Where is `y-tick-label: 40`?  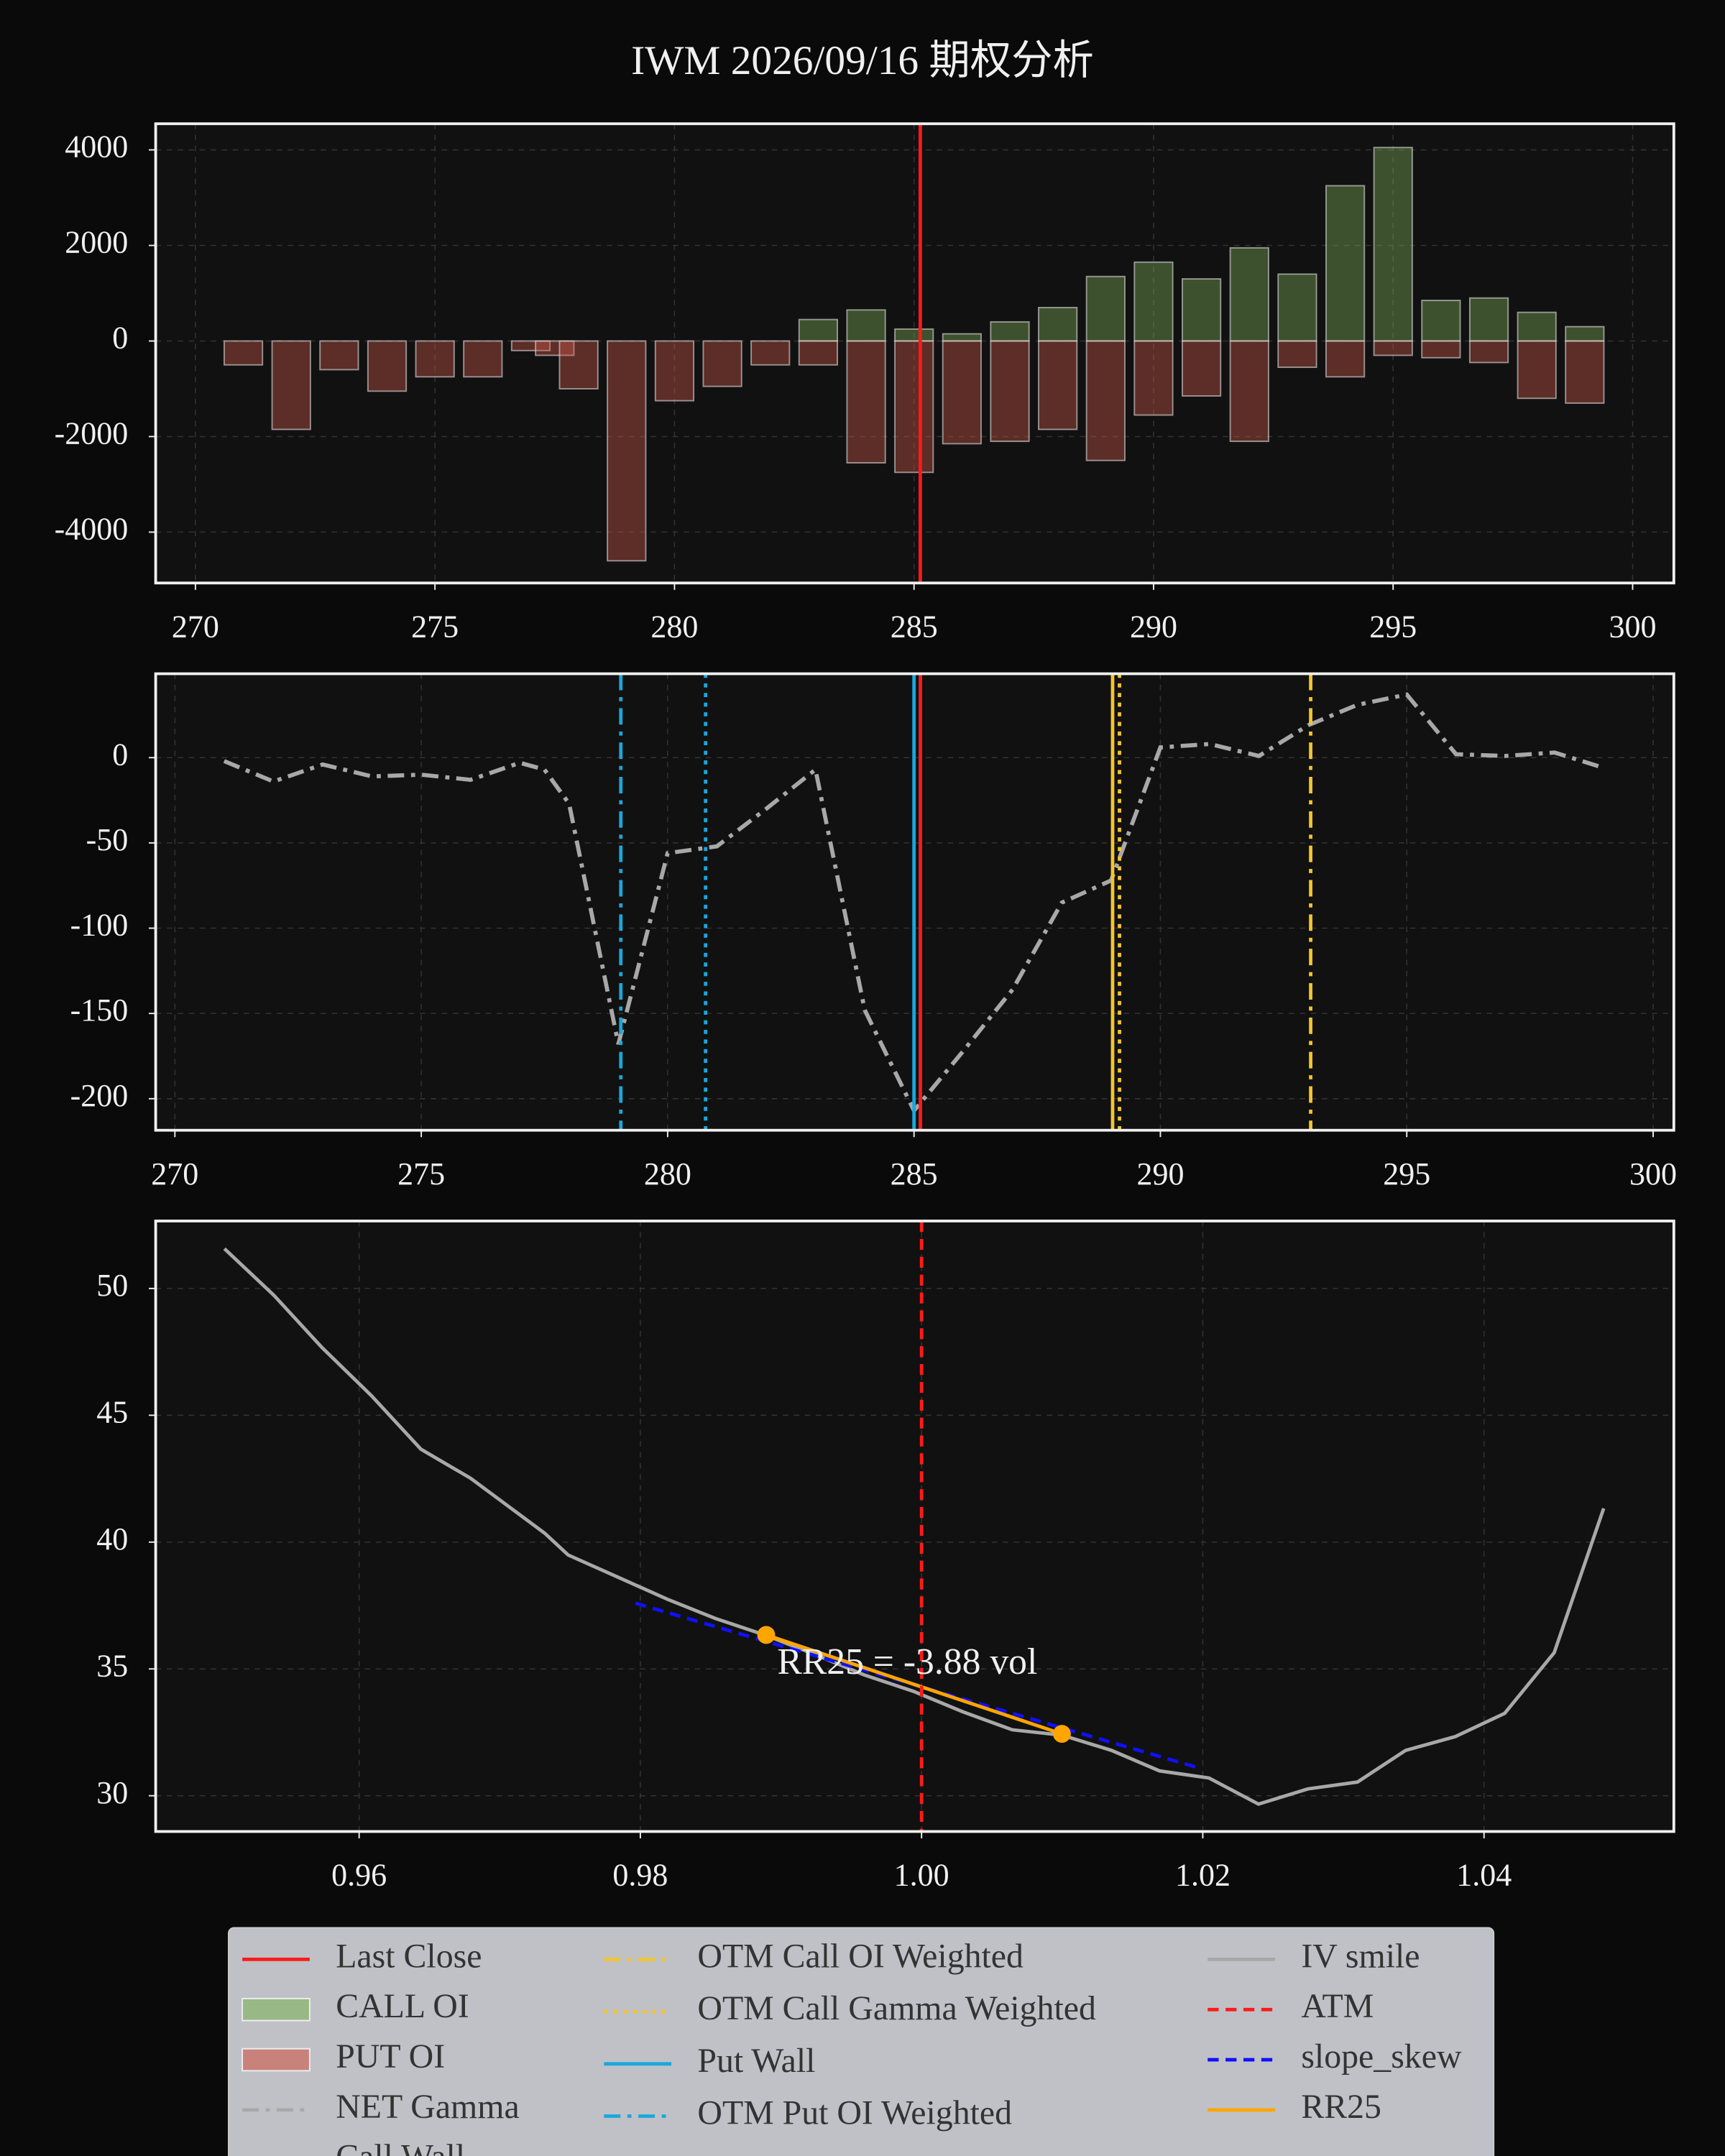 y-tick-label: 40 is located at coordinates (112, 1539).